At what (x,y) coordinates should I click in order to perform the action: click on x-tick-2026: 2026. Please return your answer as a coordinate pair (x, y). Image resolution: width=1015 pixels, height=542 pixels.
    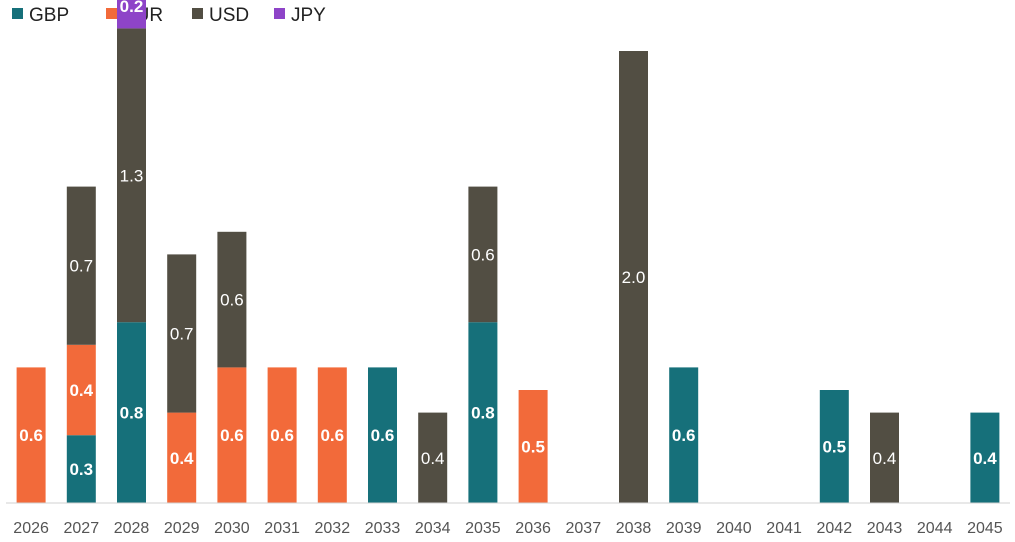
    Looking at the image, I should click on (31, 528).